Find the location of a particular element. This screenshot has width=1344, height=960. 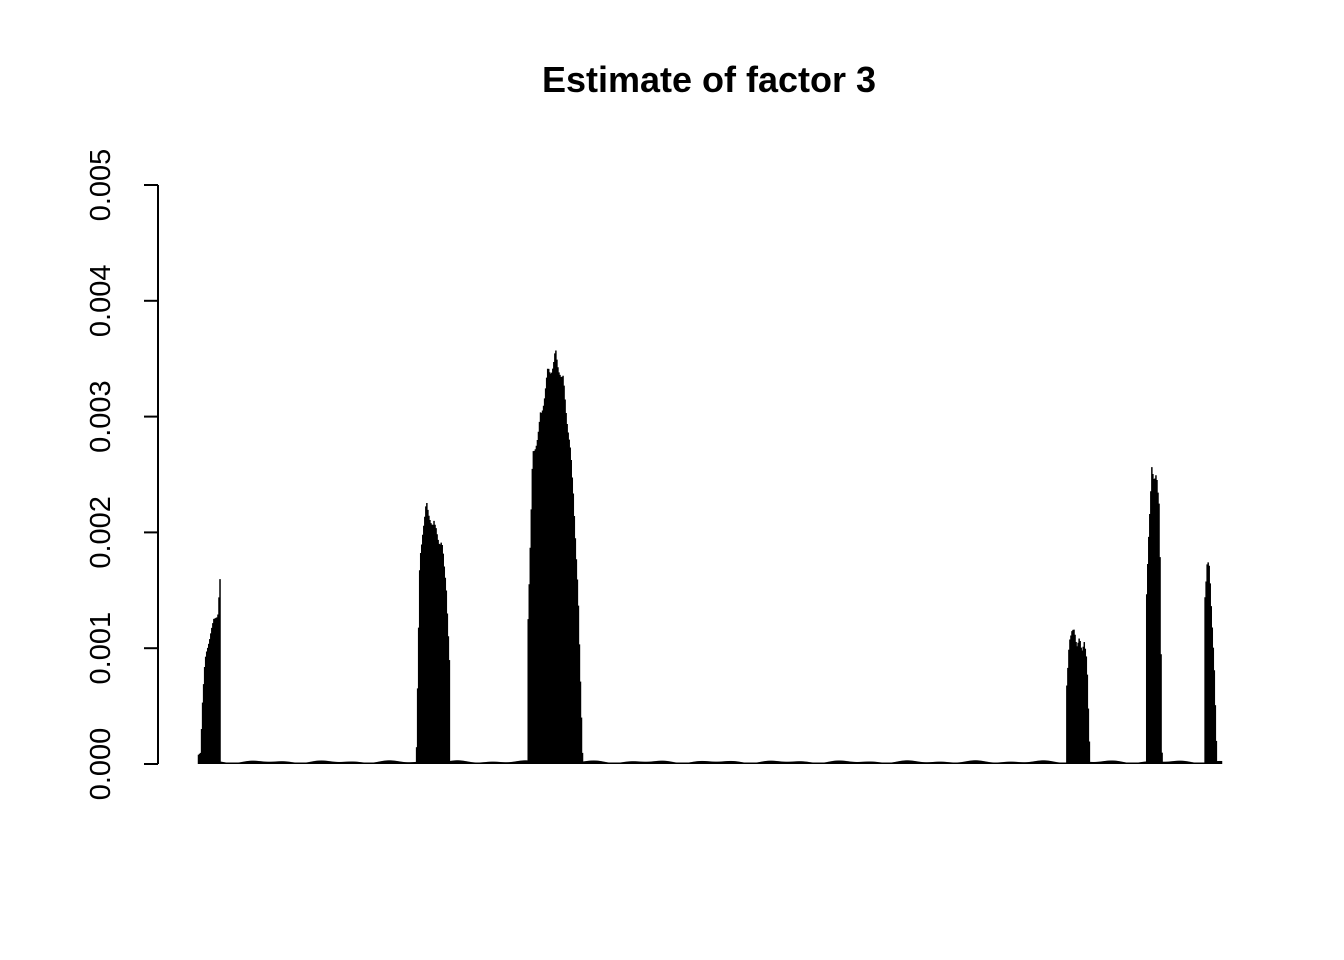

y-tick-label: 0.002 is located at coordinates (101, 532).